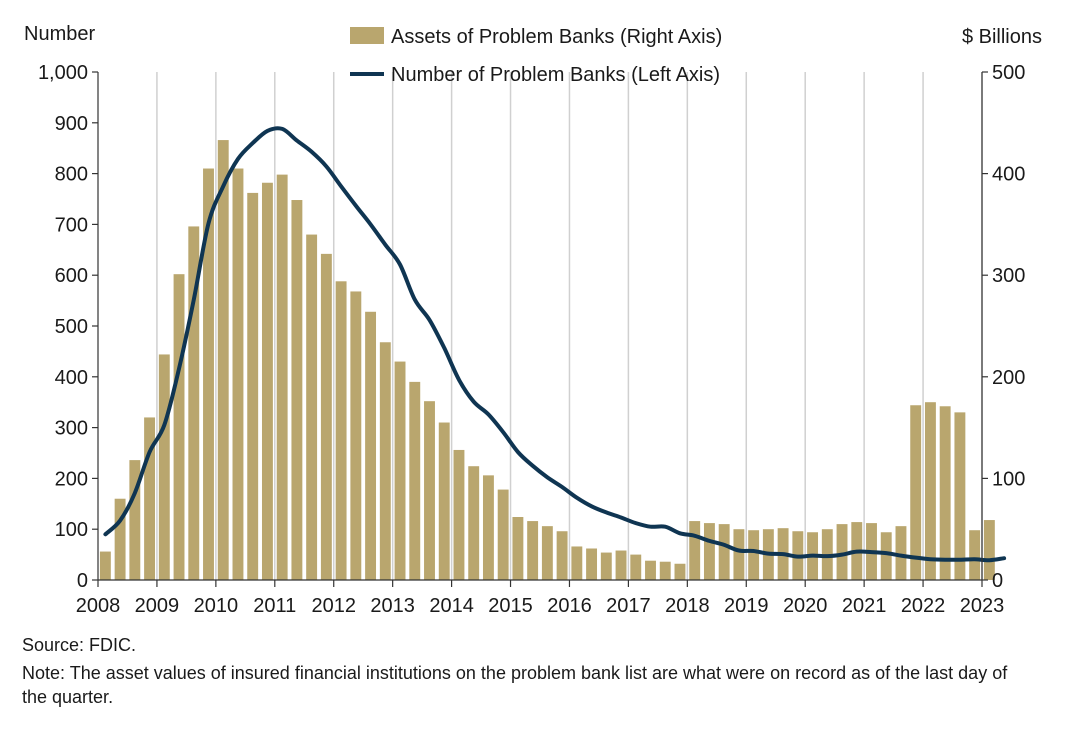 This screenshot has width=1070, height=732. What do you see at coordinates (71, 175) in the screenshot?
I see `left-tick-label: 800` at bounding box center [71, 175].